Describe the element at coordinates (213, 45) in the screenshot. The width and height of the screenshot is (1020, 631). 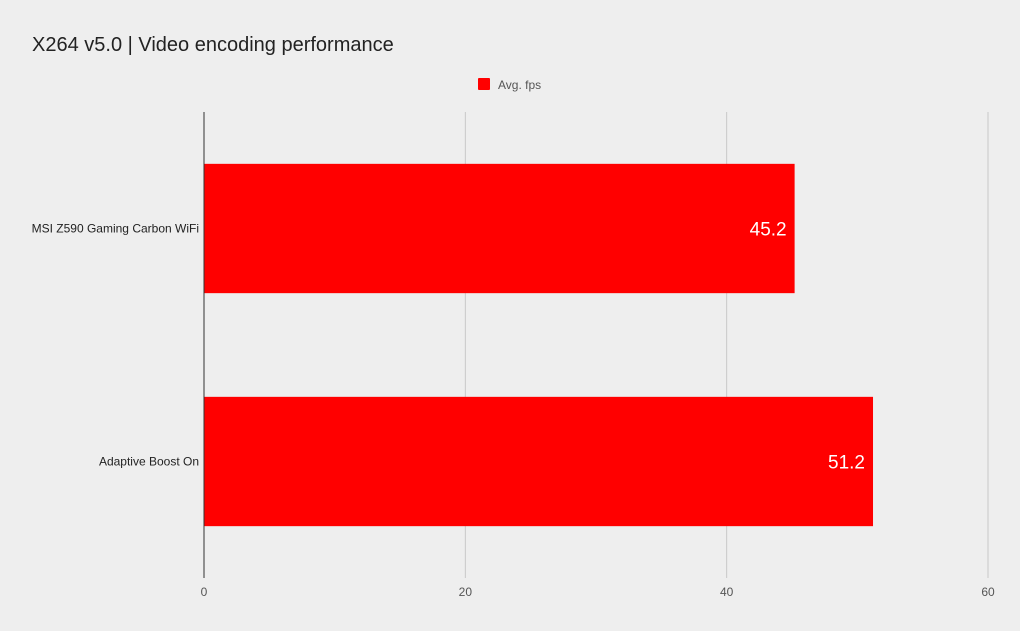
I see `chart-title: X264 v5.0 | Video encoding performance` at that location.